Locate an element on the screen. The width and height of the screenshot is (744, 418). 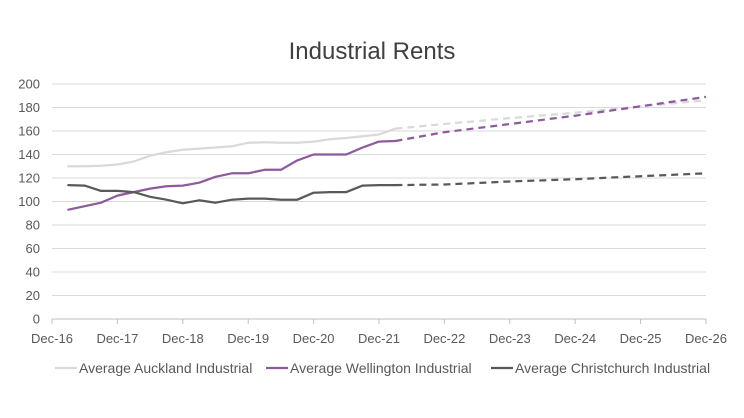
y-tick-label: 80 is located at coordinates (33, 225).